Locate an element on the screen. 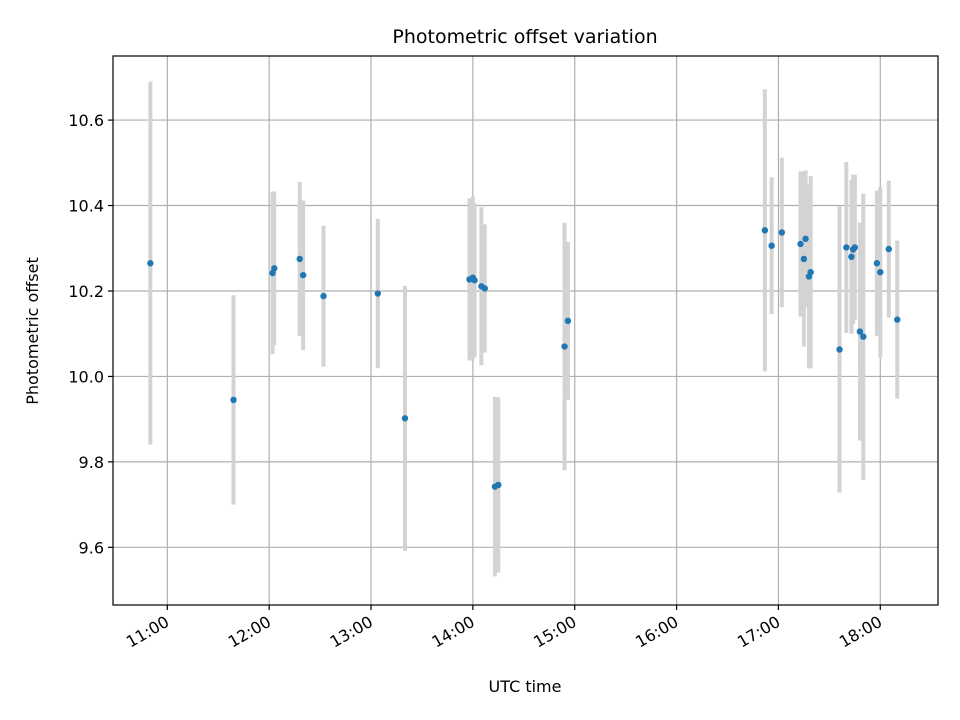  y-tick-label: 10.0 is located at coordinates (86, 376).